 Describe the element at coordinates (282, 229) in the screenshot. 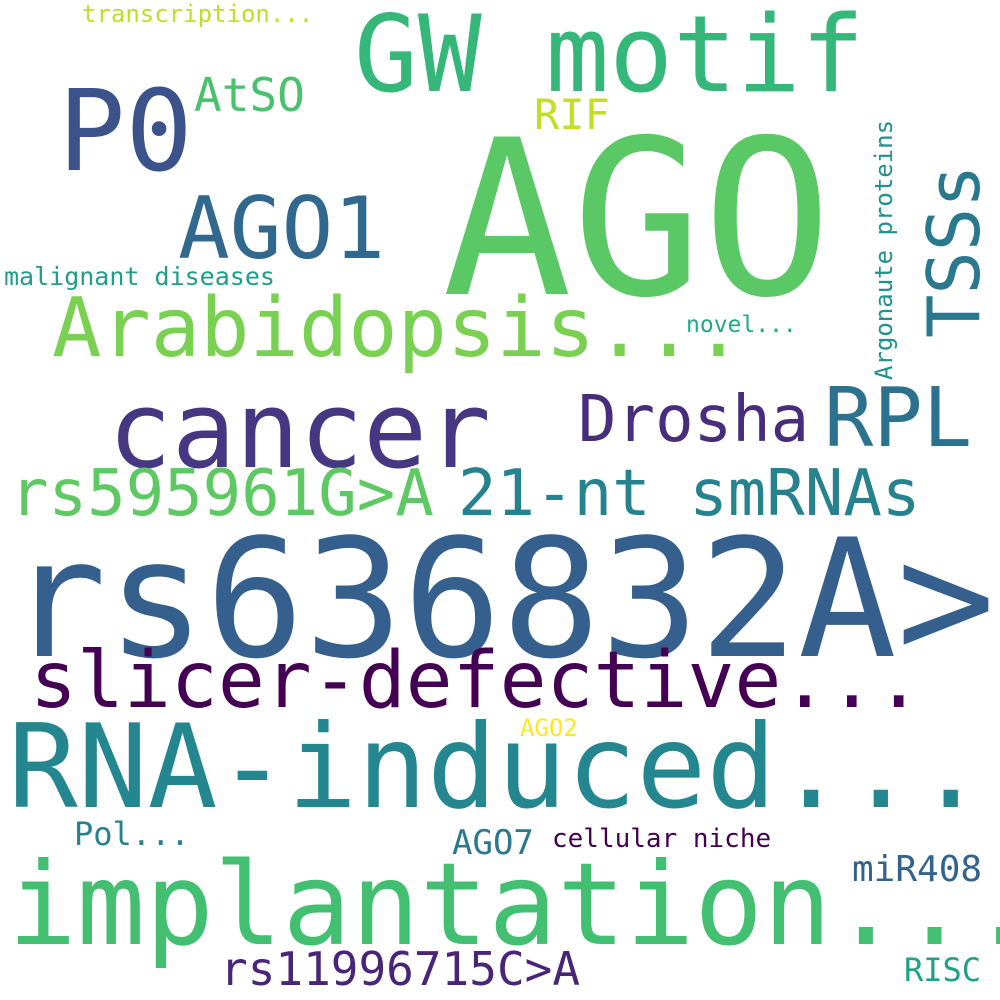

I see `word-ago1: AGO1` at that location.